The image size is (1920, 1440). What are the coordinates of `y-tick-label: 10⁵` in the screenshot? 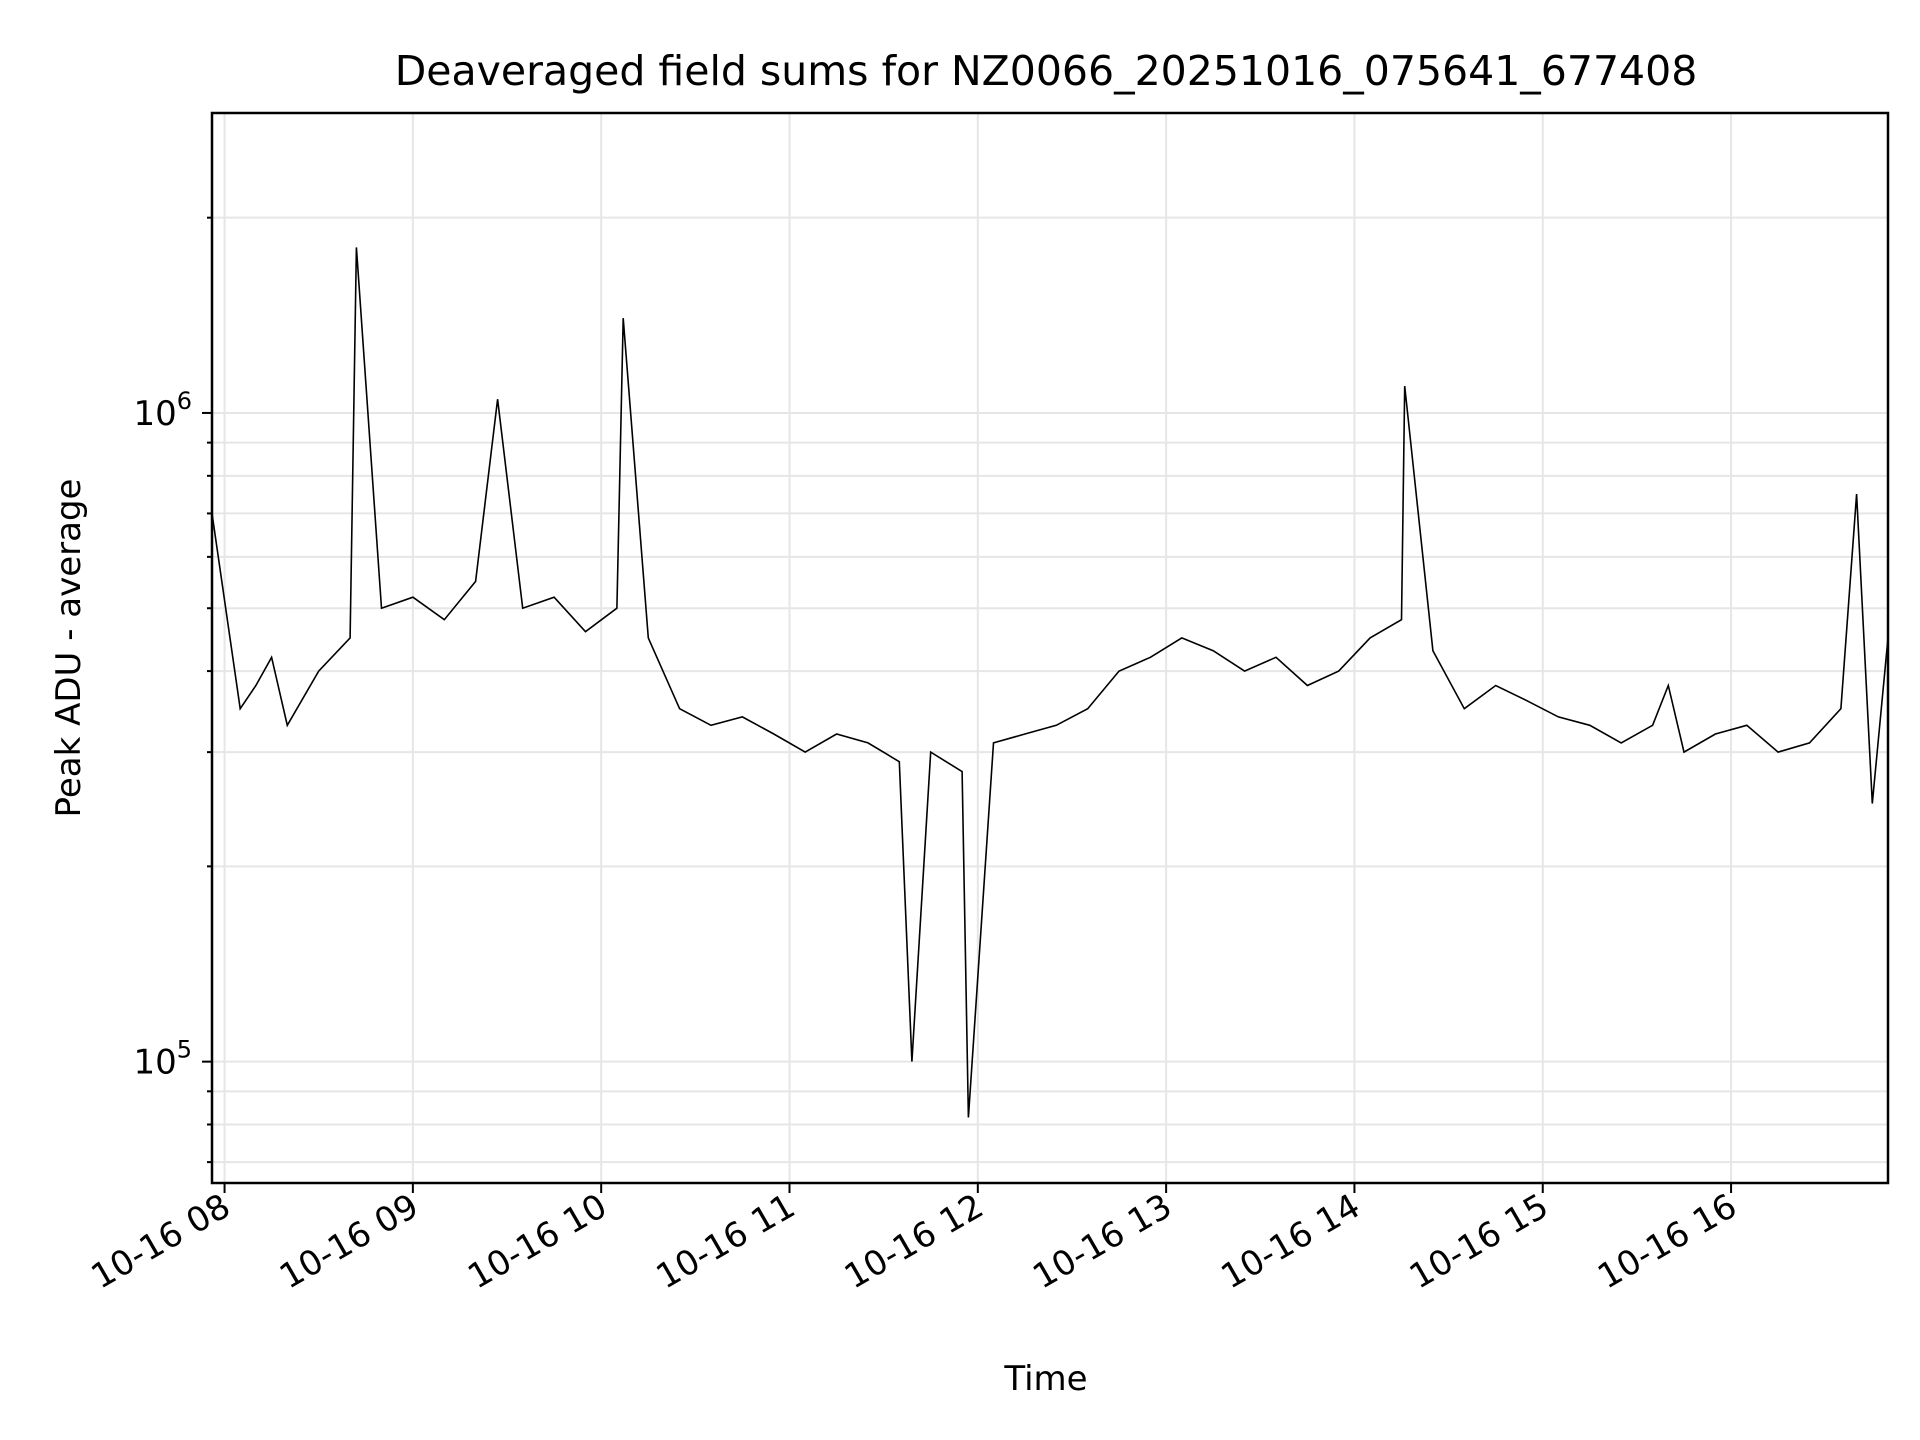 It's located at (162, 1059).